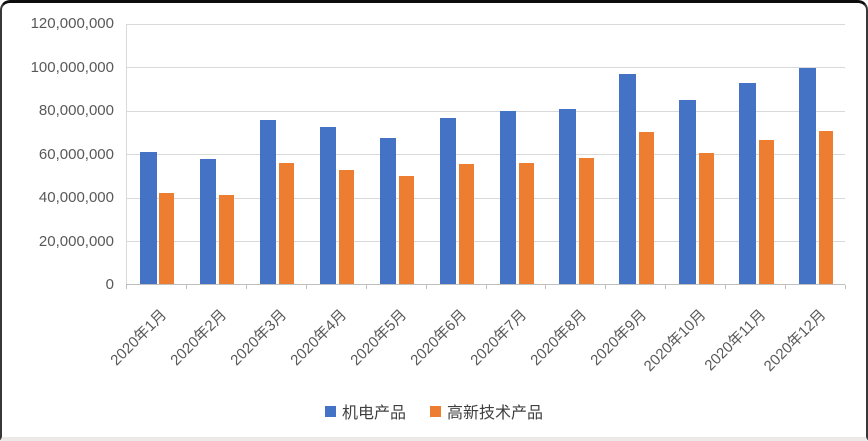 The image size is (868, 441). I want to click on legend: 机电产品 高新技术产品, so click(434, 411).